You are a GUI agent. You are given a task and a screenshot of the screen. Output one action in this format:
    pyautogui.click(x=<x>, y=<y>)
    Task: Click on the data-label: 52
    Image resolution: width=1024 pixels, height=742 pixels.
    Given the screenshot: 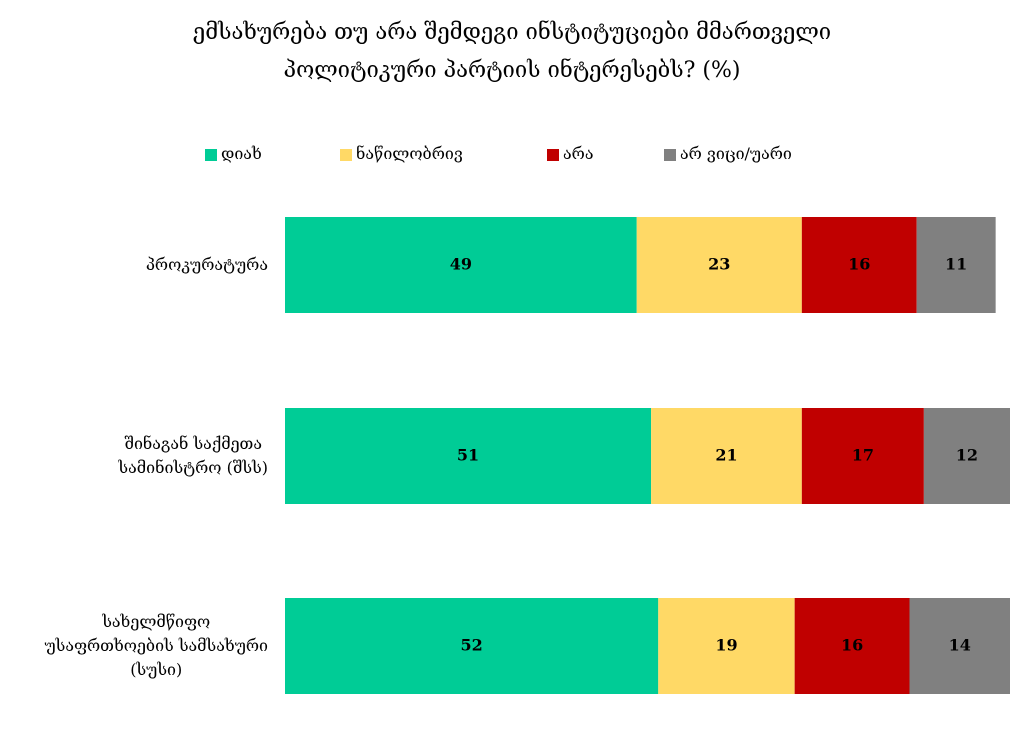 What is the action you would take?
    pyautogui.click(x=472, y=645)
    